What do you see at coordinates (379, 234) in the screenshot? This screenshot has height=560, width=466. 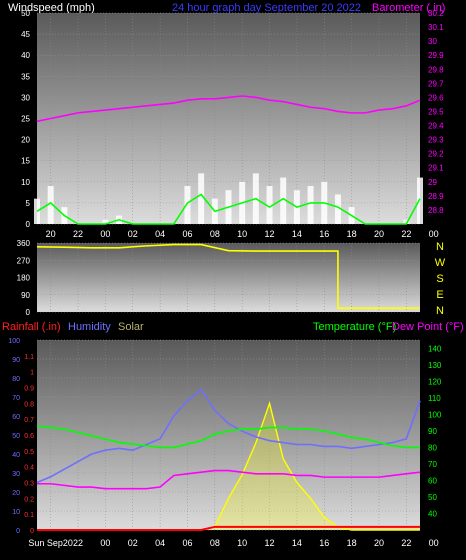 I see `wind-time-tick-12: 20` at bounding box center [379, 234].